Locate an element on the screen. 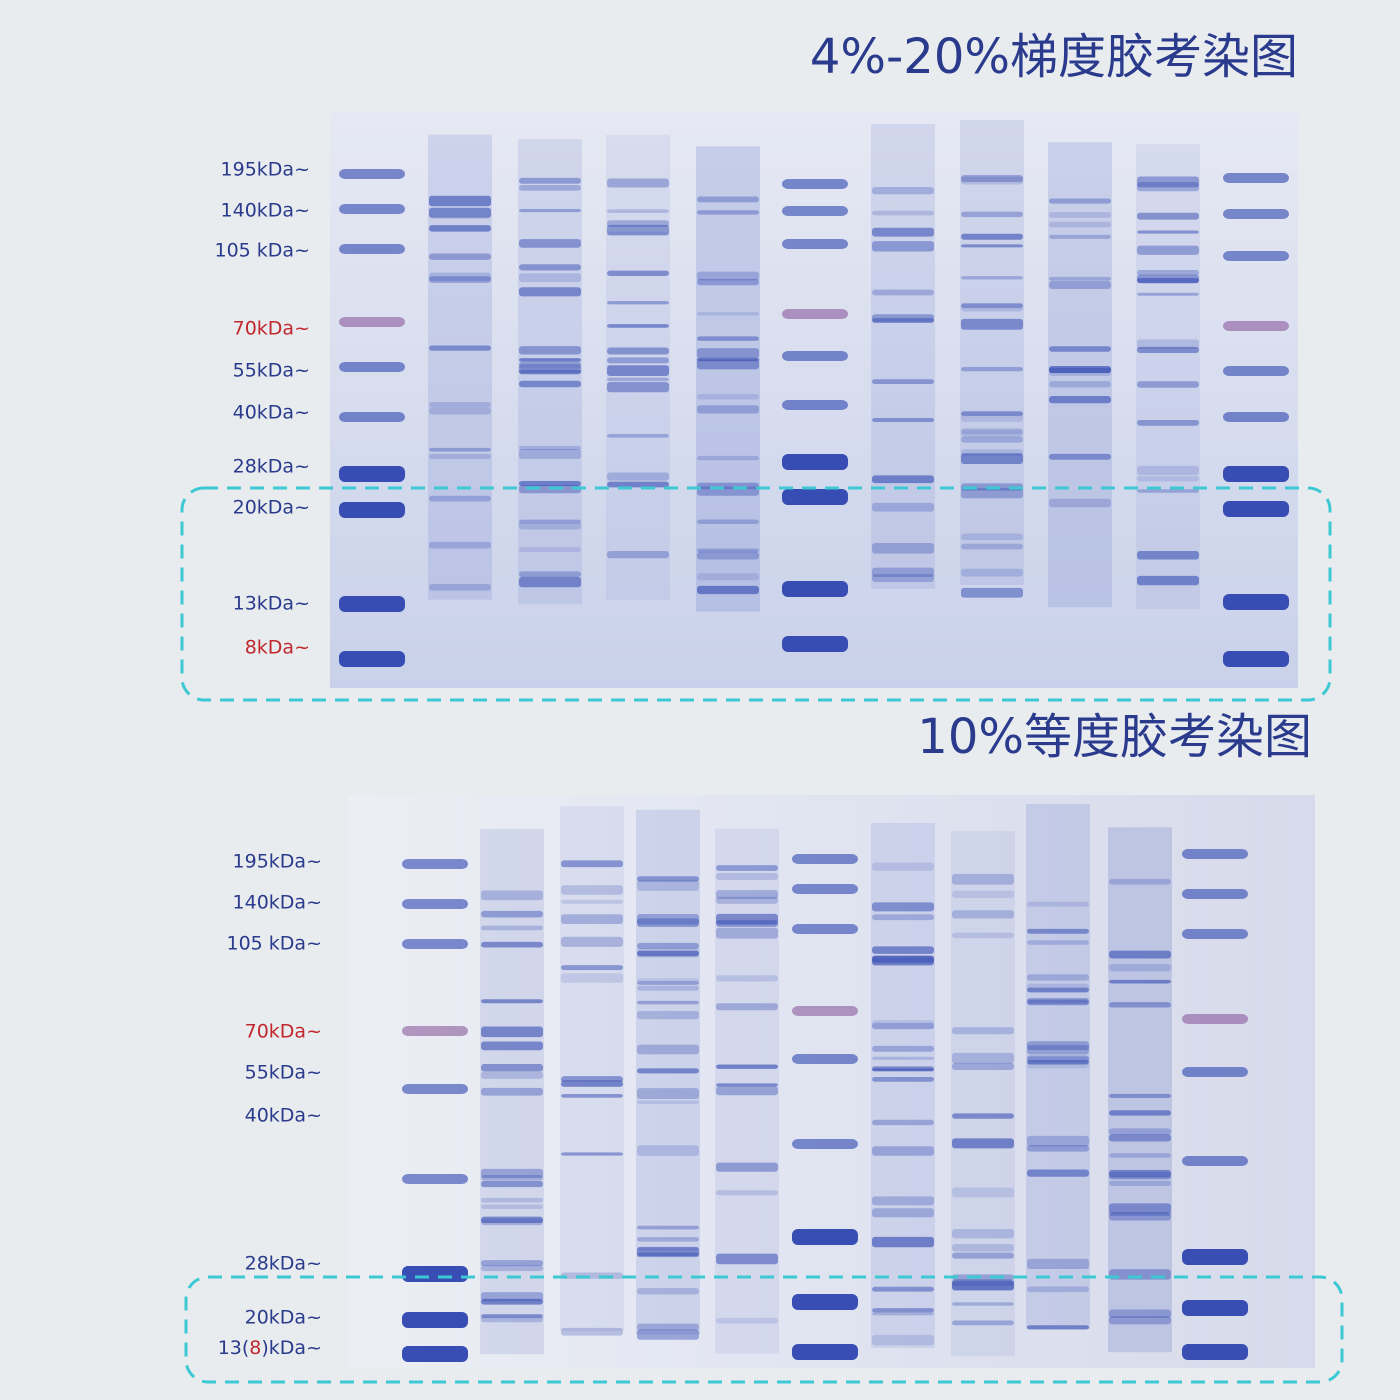 Image resolution: width=1400 pixels, height=1400 pixels. marker-label: 55kDa~ is located at coordinates (271, 371).